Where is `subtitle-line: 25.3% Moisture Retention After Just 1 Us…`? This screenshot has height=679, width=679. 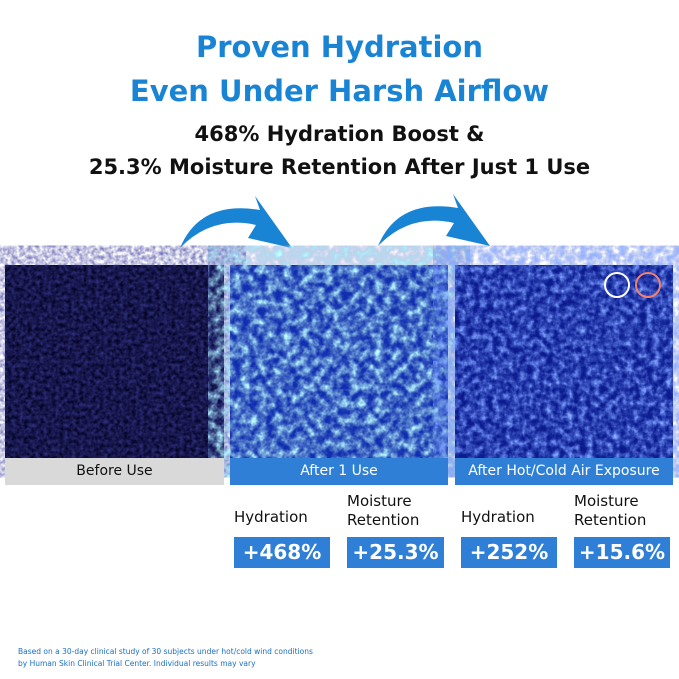
subtitle-line: 25.3% Moisture Retention After Just 1 Us… is located at coordinates (339, 167).